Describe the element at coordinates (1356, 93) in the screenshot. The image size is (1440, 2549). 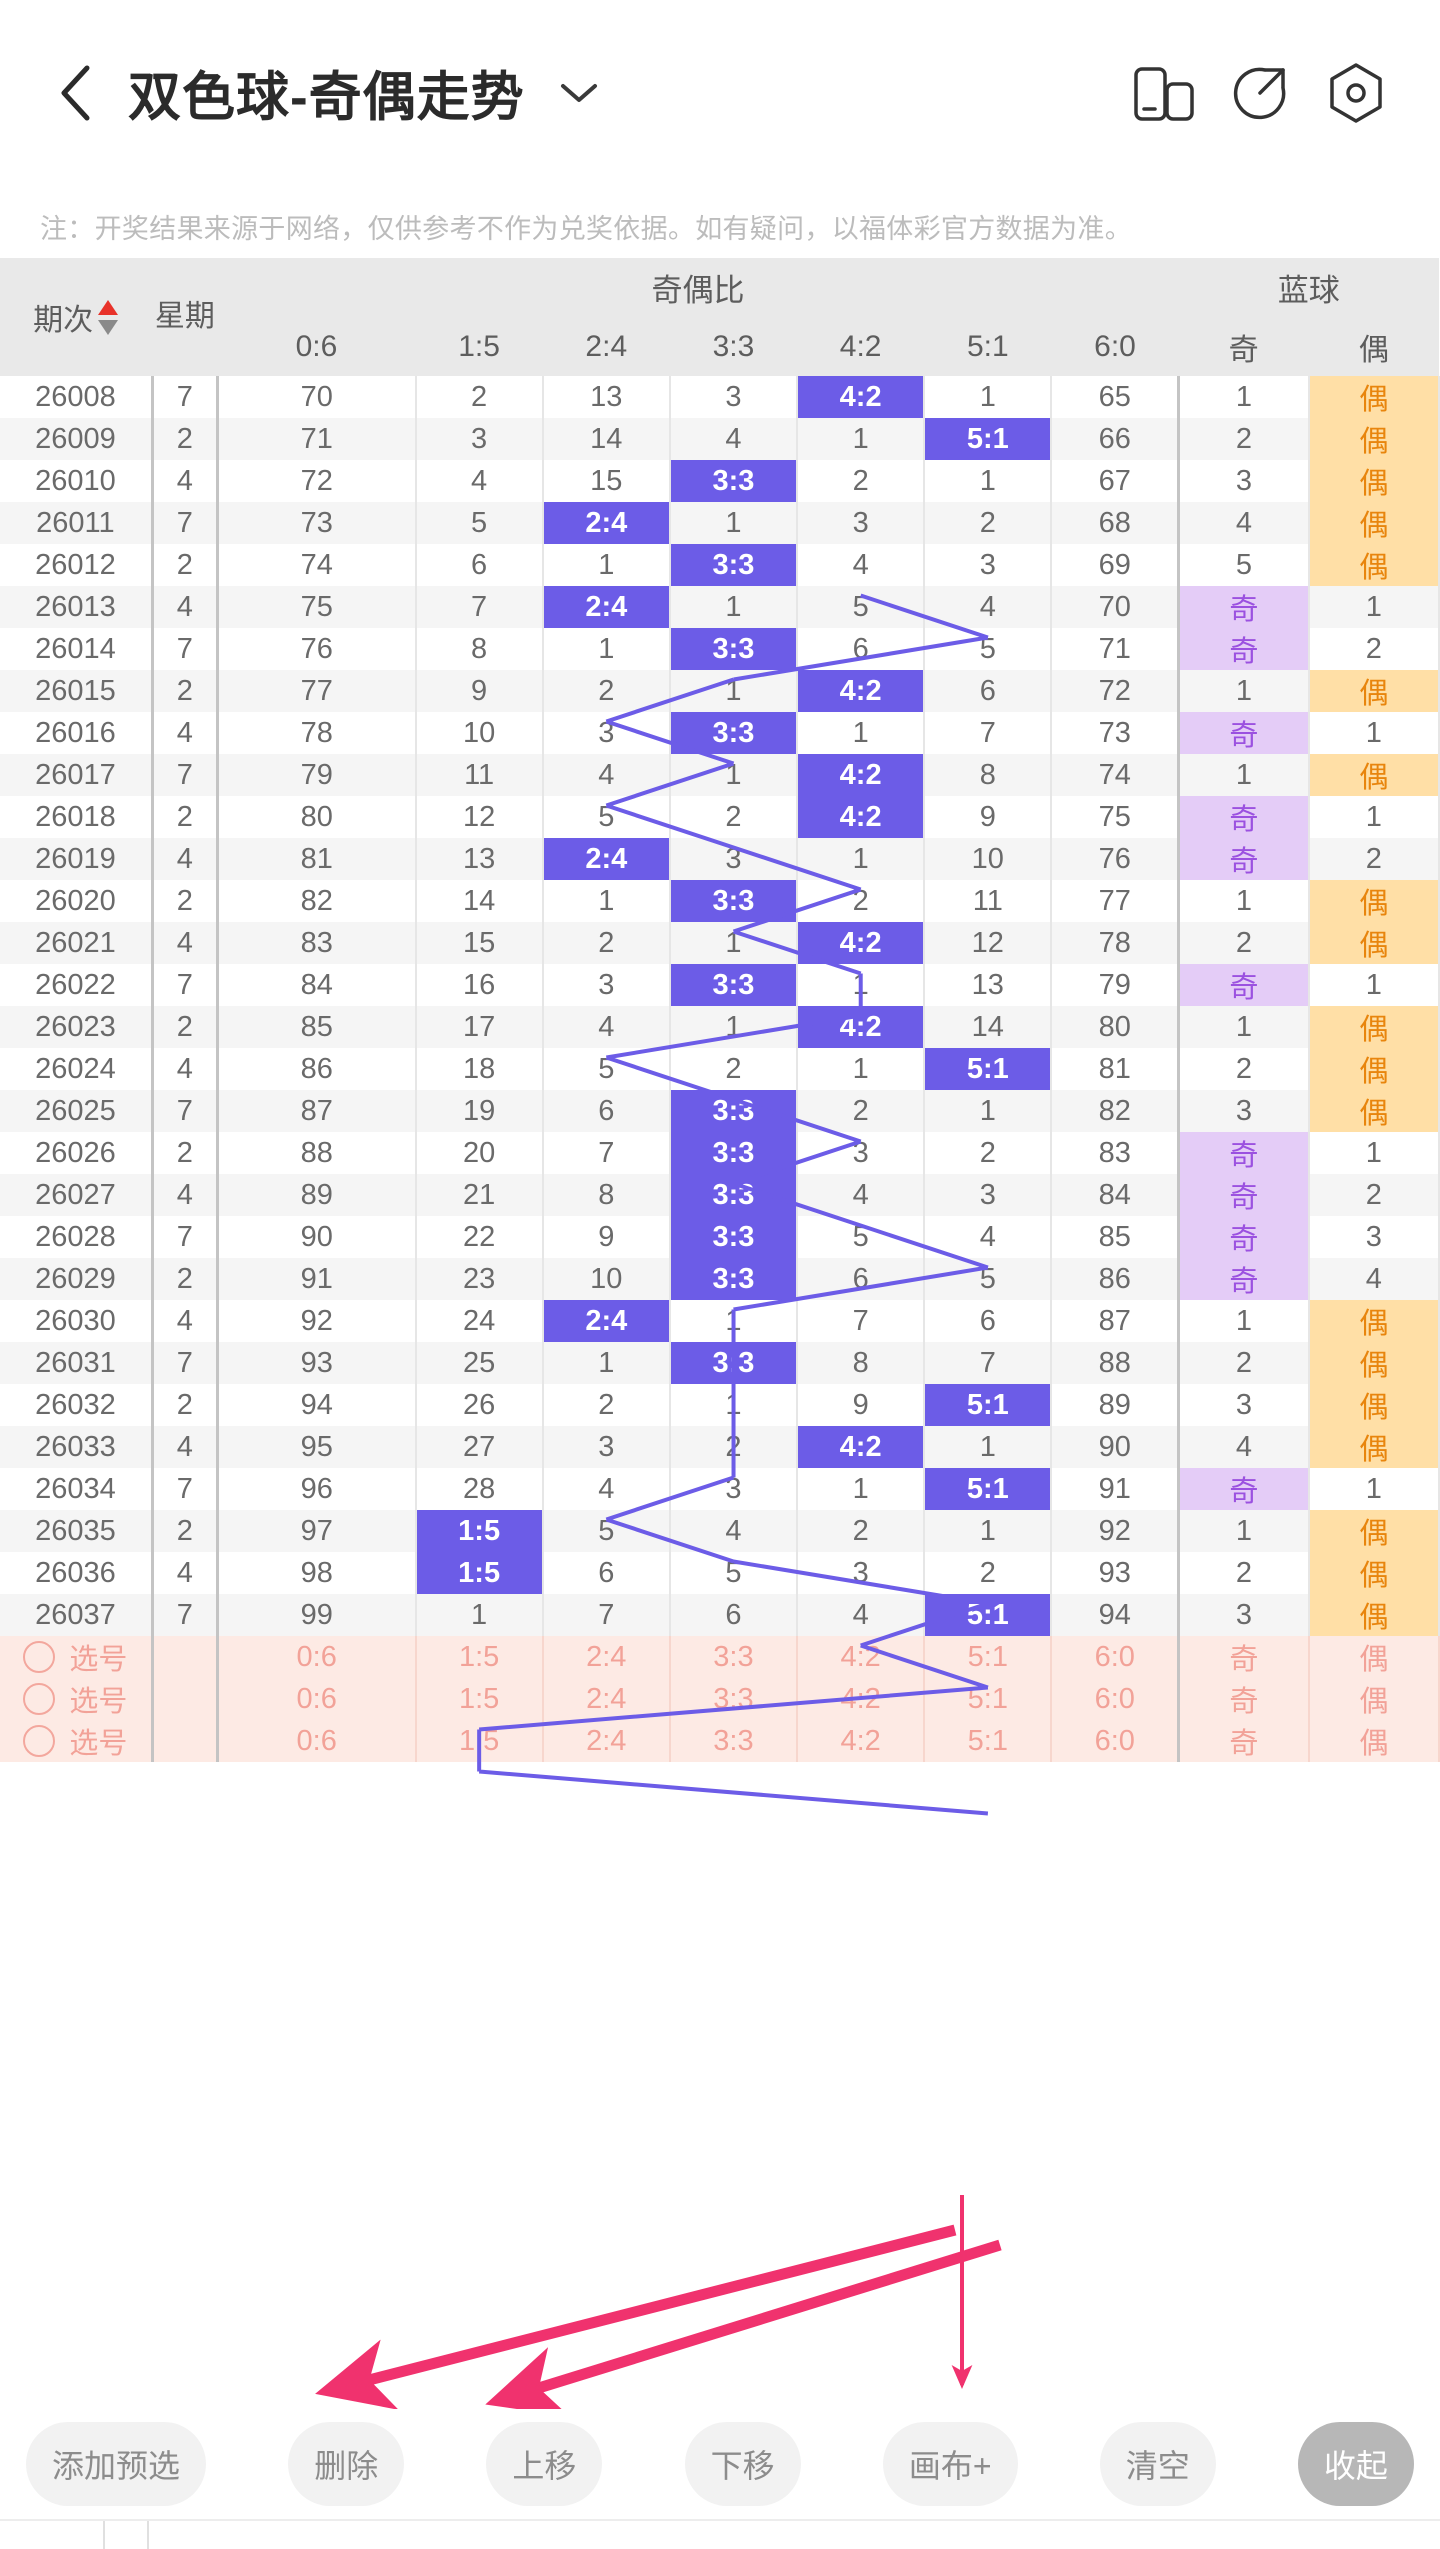
I see `settings-button` at that location.